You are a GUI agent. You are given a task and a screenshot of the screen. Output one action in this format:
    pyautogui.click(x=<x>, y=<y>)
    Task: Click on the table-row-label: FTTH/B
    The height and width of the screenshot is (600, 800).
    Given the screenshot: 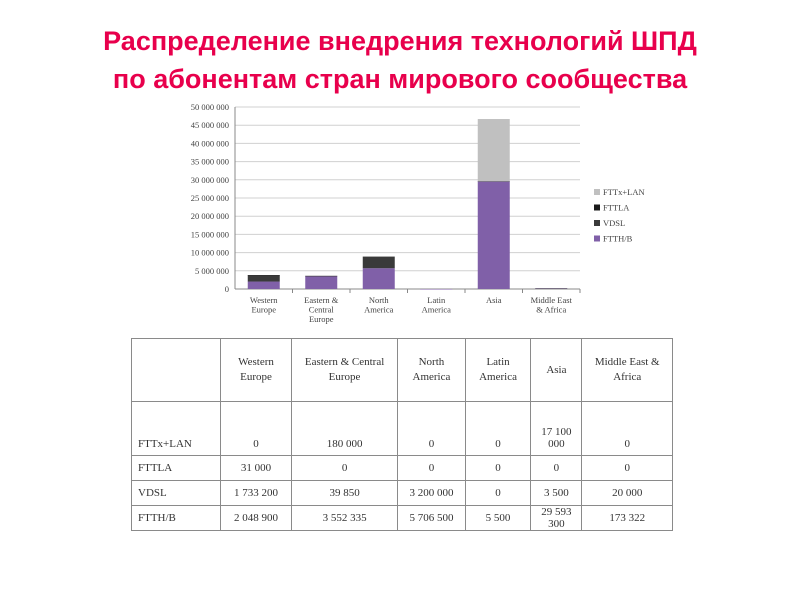 What is the action you would take?
    pyautogui.click(x=176, y=518)
    